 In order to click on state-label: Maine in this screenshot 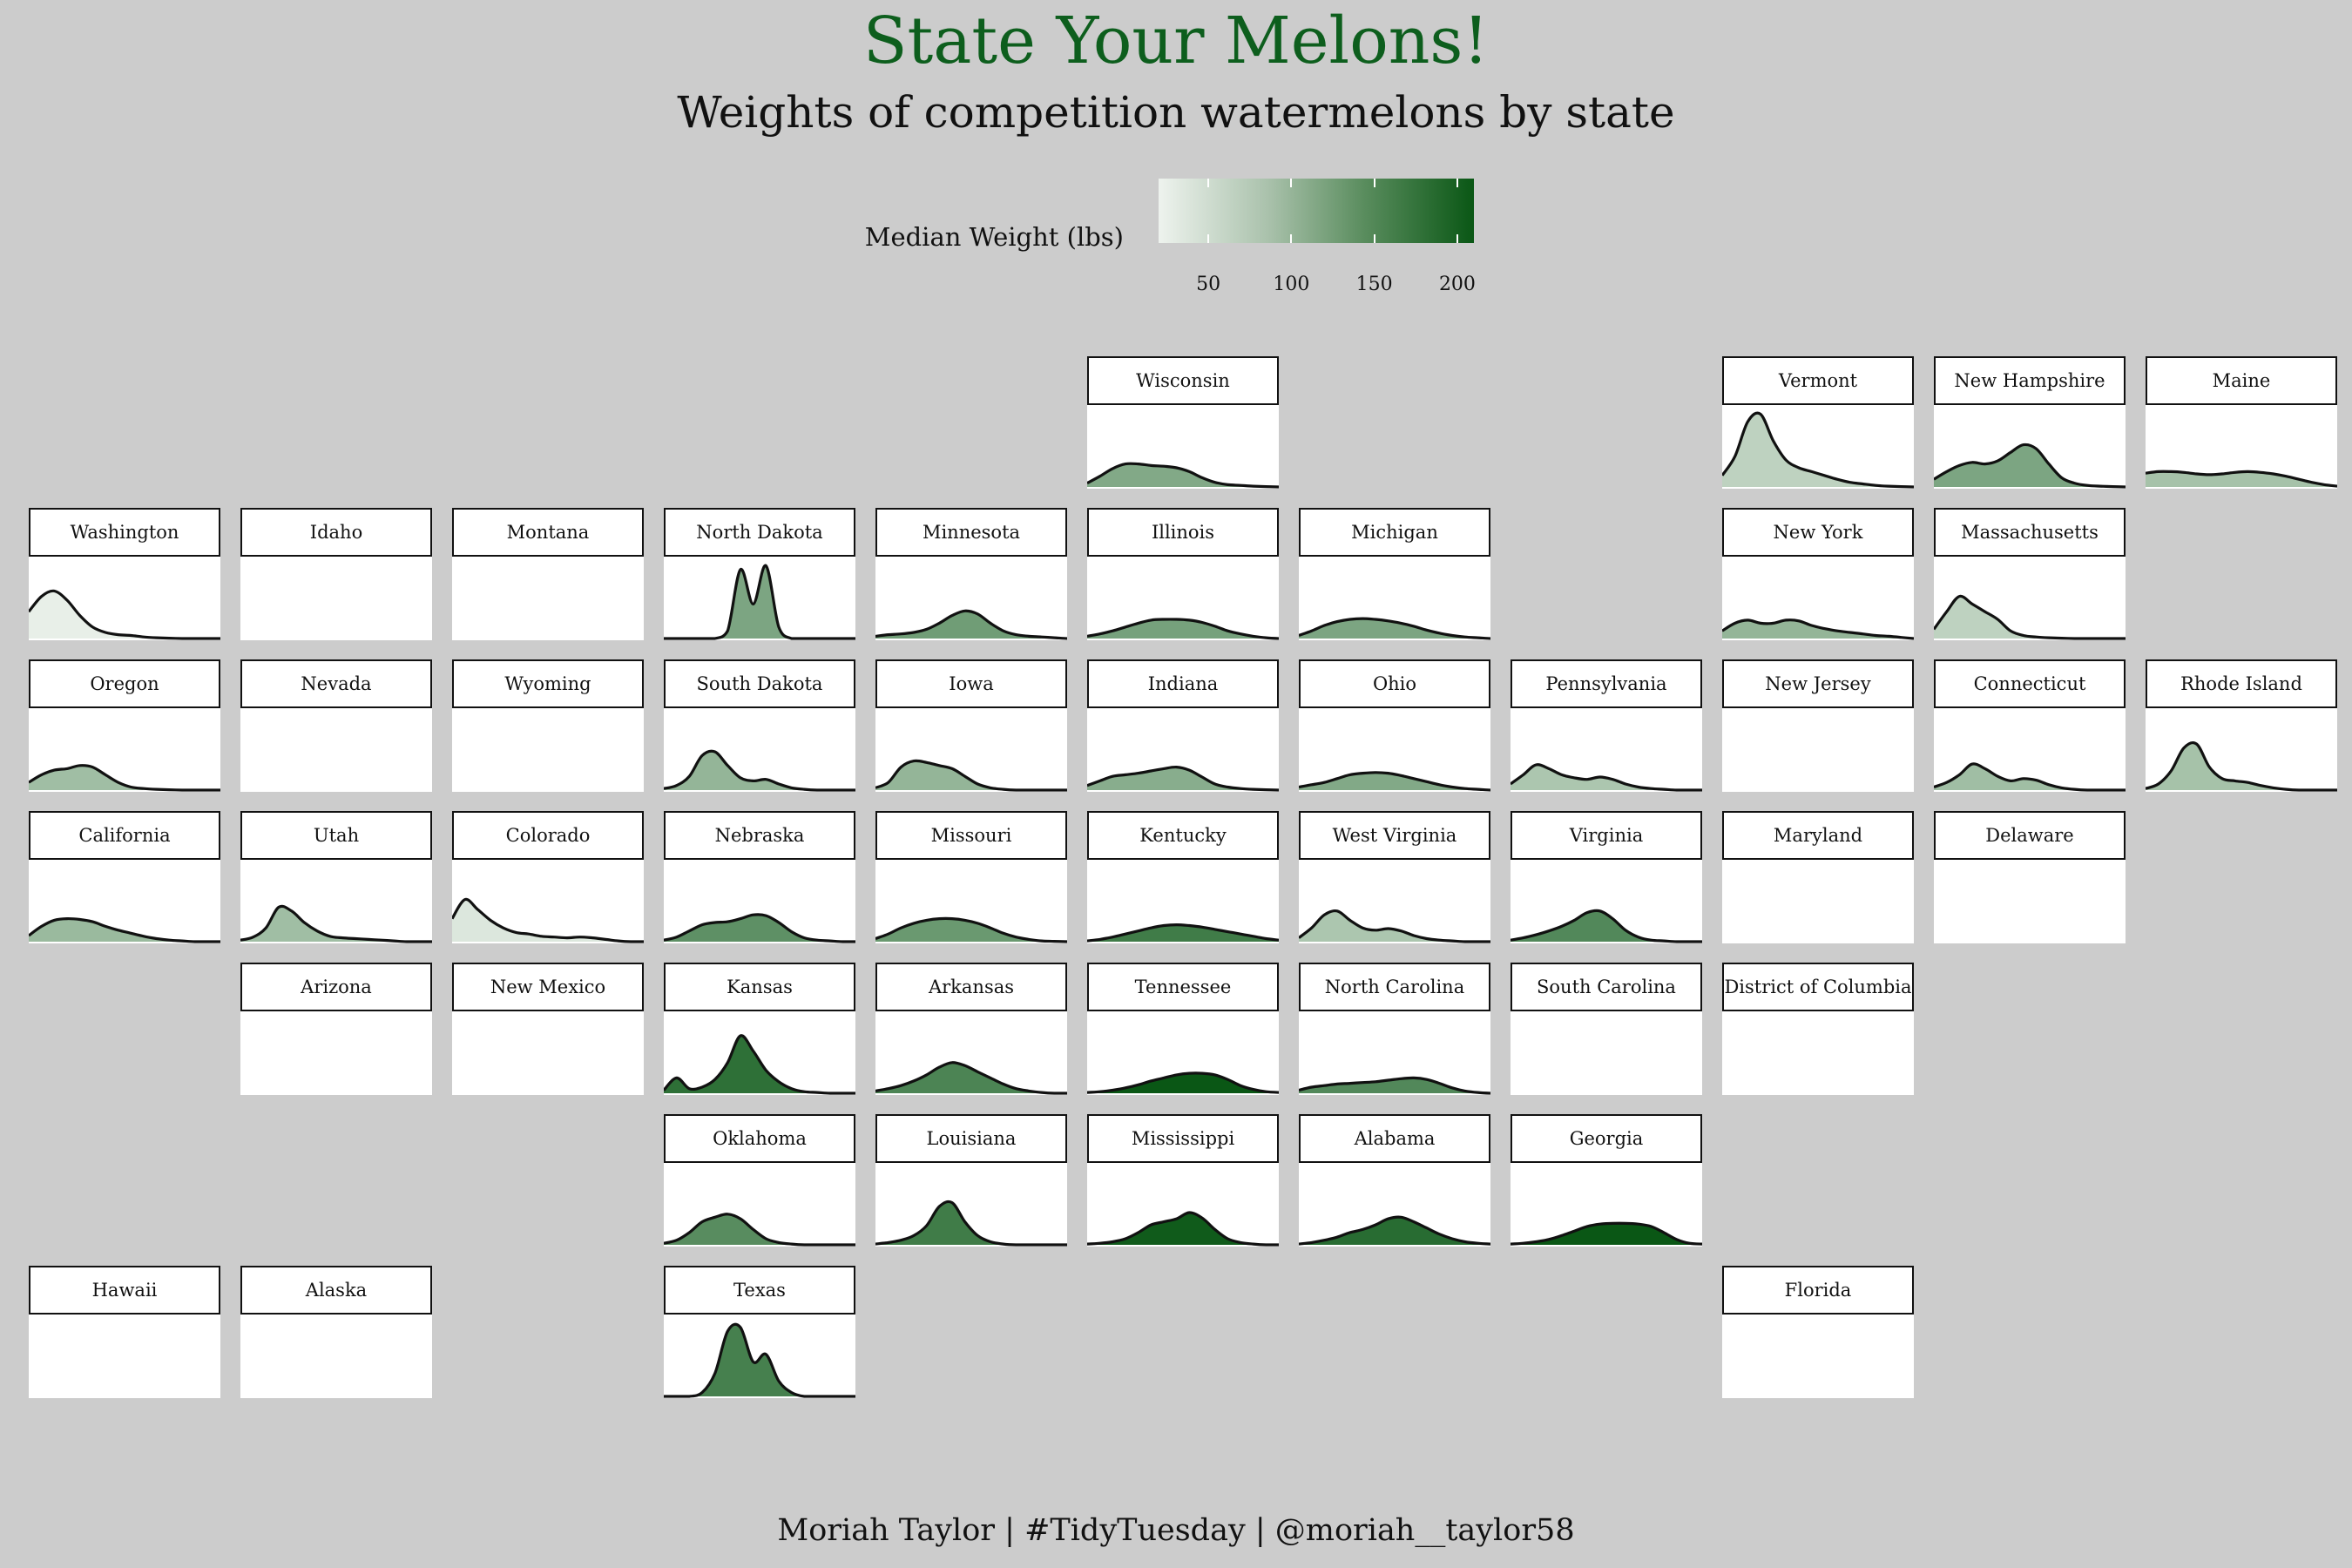, I will do `click(2241, 380)`.